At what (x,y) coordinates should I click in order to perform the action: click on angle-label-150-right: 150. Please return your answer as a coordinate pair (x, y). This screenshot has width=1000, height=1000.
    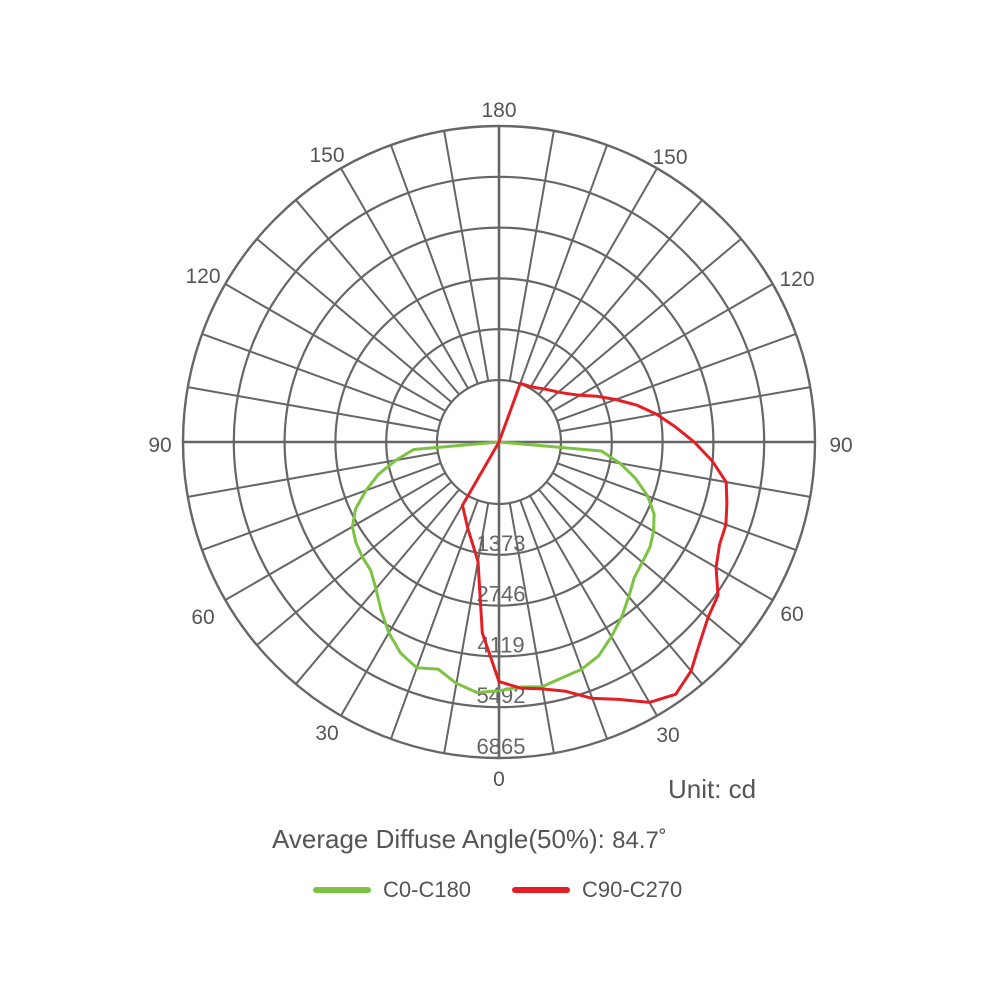
    Looking at the image, I should click on (669, 157).